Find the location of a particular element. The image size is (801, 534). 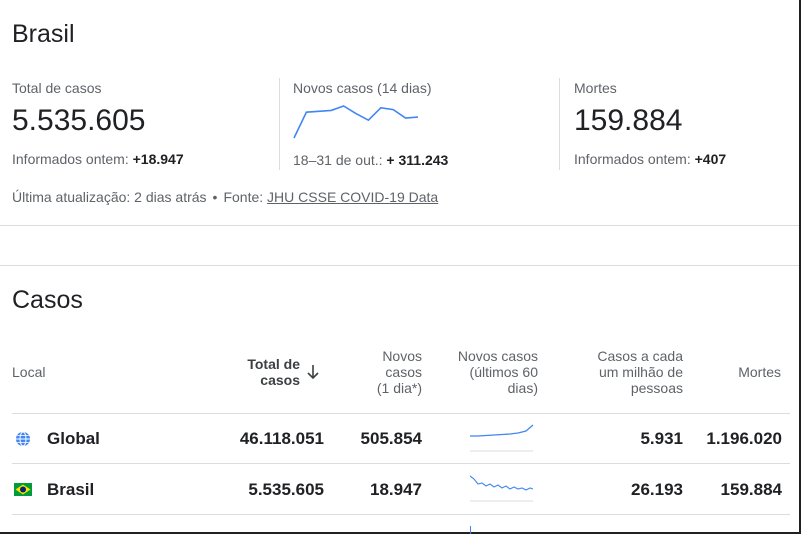

row-deaths: 159.884 is located at coordinates (751, 489).